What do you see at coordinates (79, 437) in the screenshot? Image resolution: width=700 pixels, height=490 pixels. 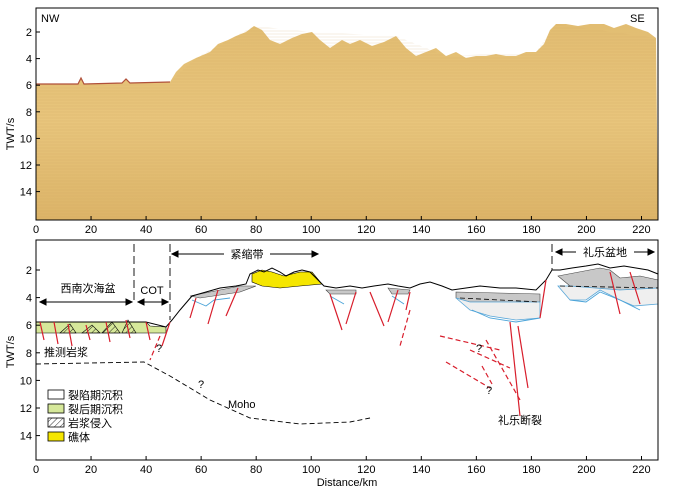 I see `legend-label-reef: 礁体` at bounding box center [79, 437].